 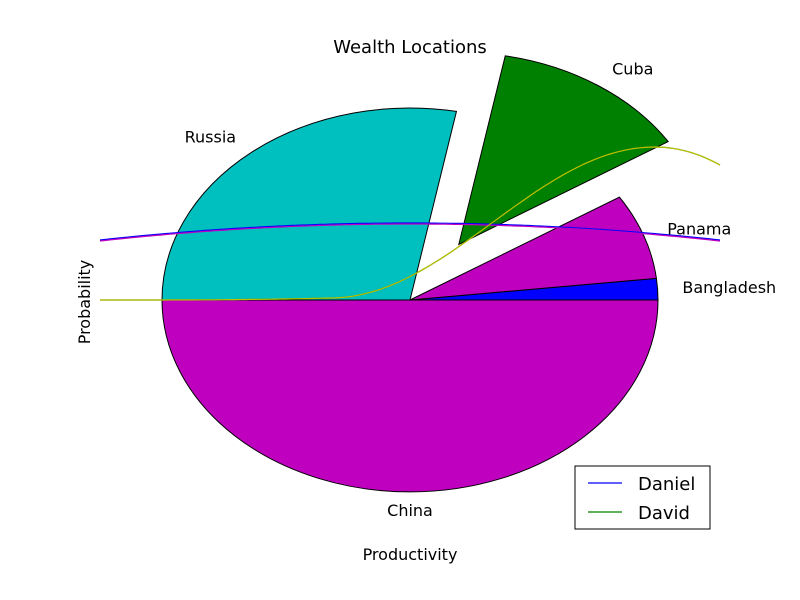 What do you see at coordinates (664, 513) in the screenshot?
I see `legend-label-david: David` at bounding box center [664, 513].